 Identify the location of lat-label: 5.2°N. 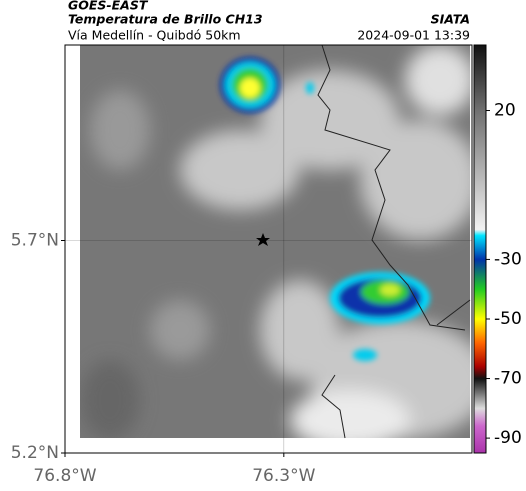
(35, 453).